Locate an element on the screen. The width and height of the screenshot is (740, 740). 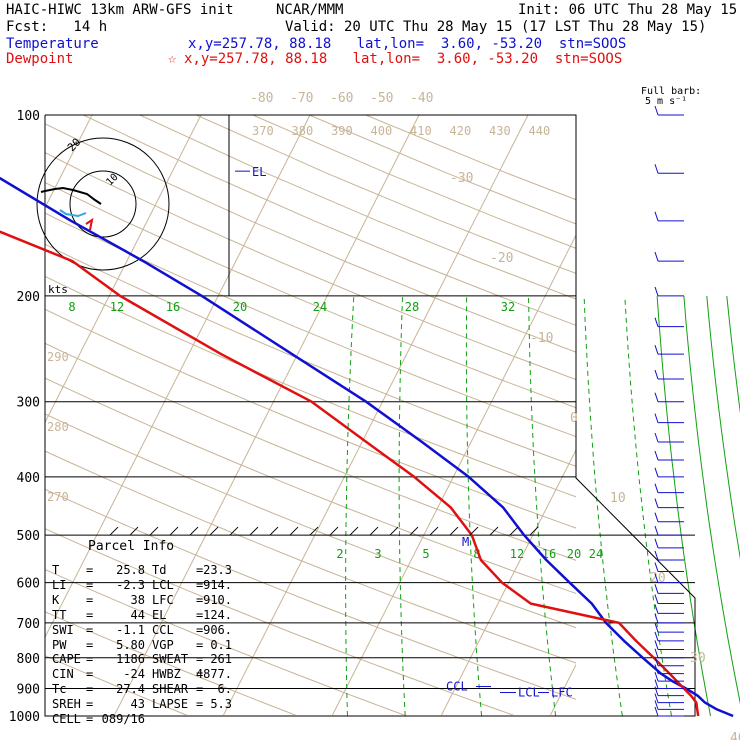
hodograph-trace-low is located at coordinates (73, 213).